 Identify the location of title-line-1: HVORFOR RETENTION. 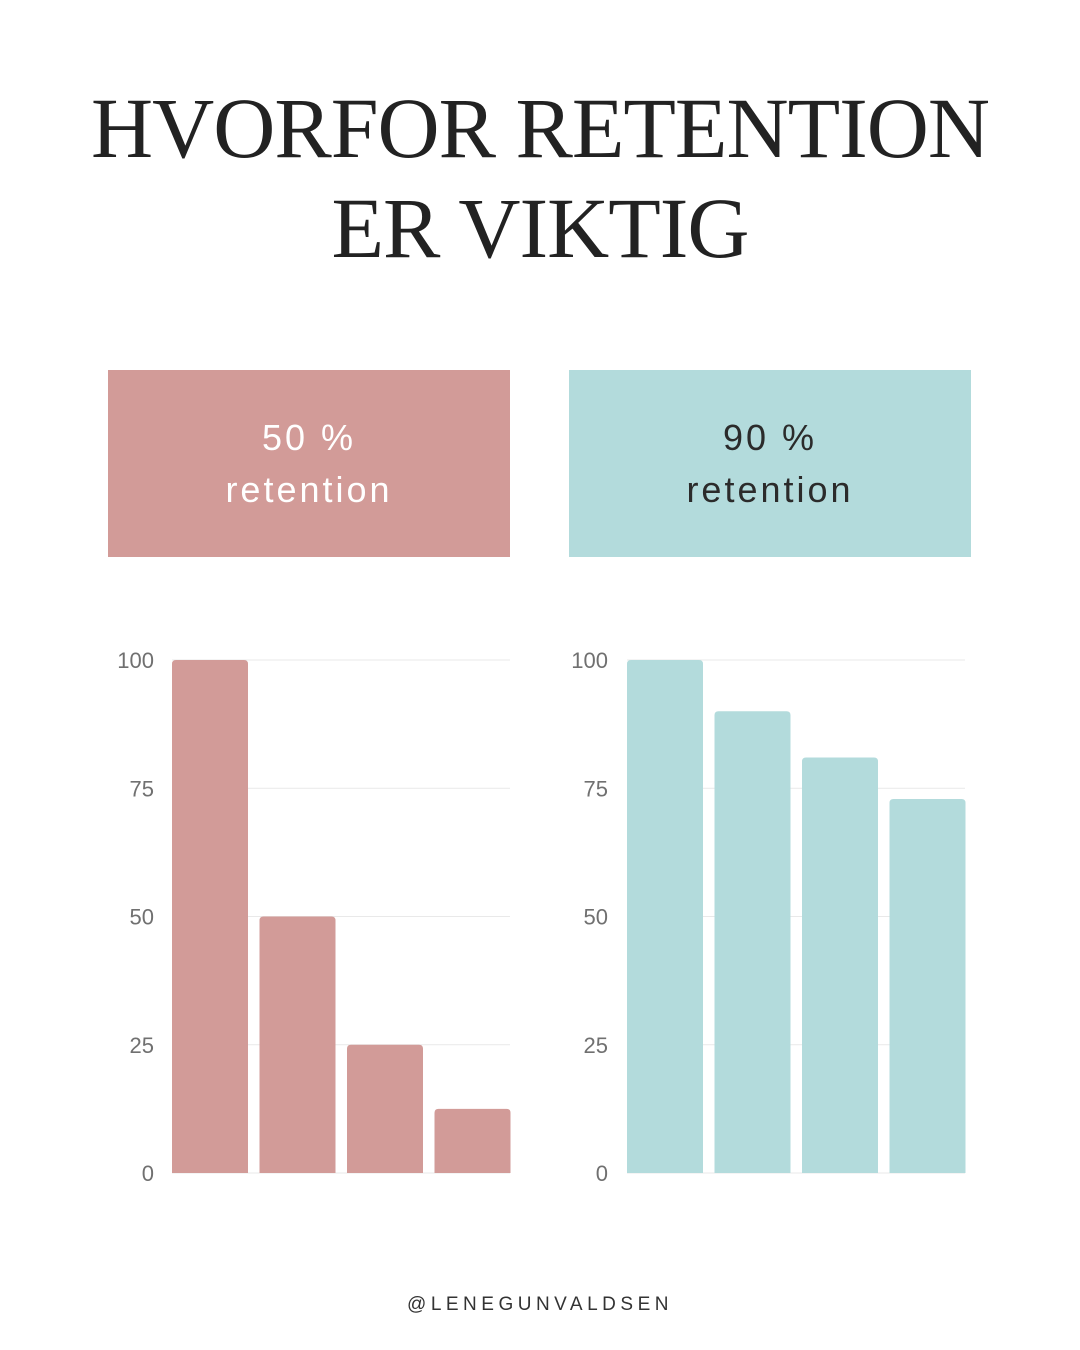
(540, 128).